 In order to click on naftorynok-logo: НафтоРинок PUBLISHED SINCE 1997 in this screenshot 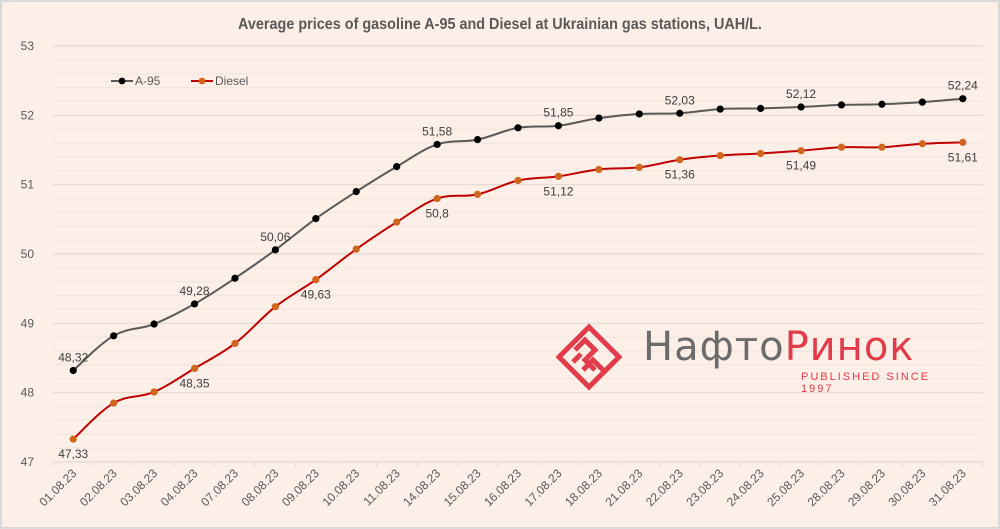, I will do `click(753, 358)`.